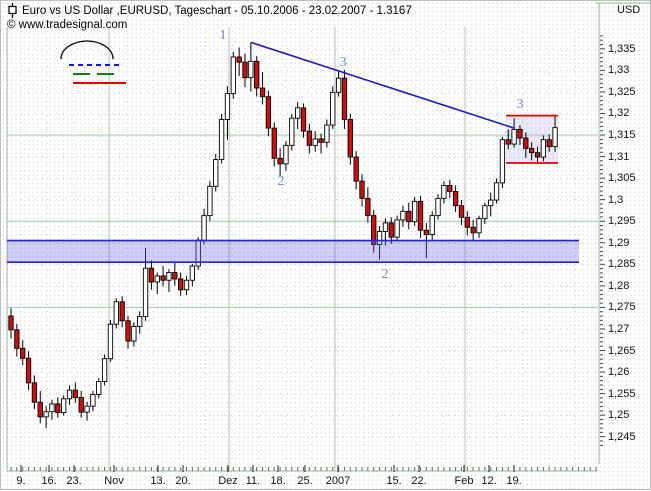  I want to click on price-tick-label: 1,285, so click(622, 264).